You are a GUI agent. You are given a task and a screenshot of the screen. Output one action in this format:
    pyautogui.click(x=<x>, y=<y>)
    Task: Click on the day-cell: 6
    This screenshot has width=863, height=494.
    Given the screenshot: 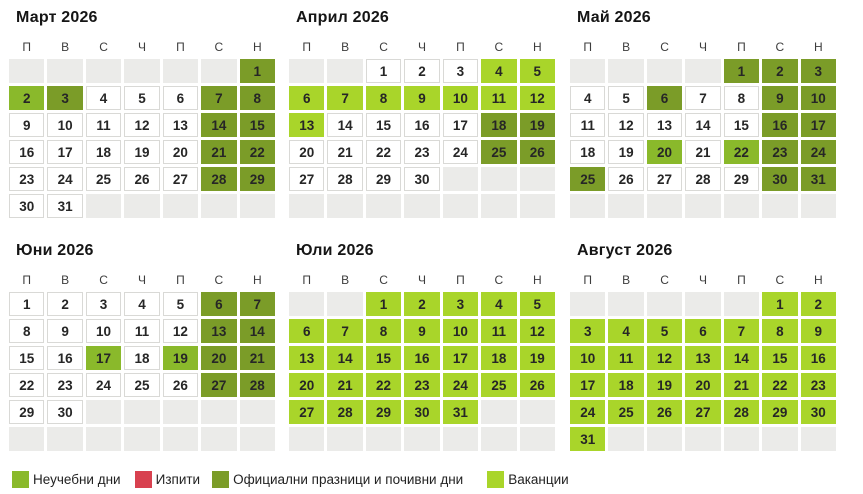 What is the action you would take?
    pyautogui.click(x=664, y=98)
    